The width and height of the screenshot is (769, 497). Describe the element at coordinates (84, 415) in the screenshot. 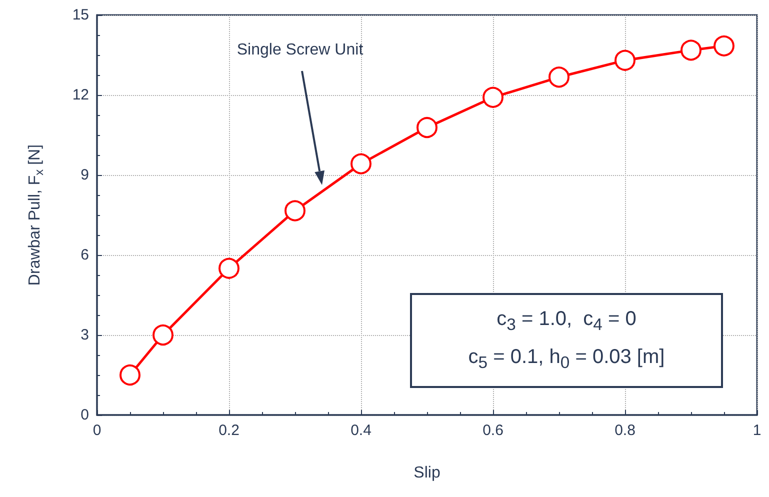

I see `y-tick-label: 0` at that location.